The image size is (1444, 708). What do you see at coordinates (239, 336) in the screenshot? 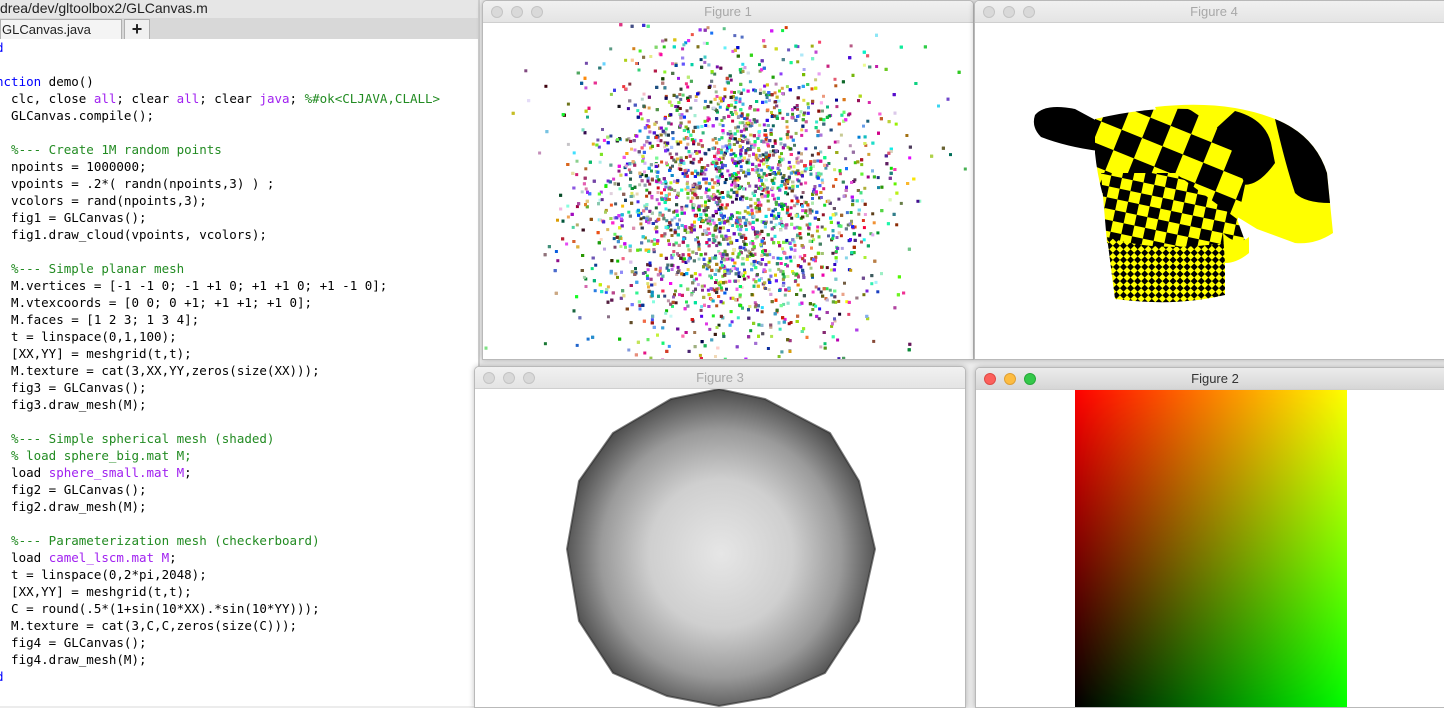
I see `code-line: t = linspace(0,1,100);` at bounding box center [239, 336].